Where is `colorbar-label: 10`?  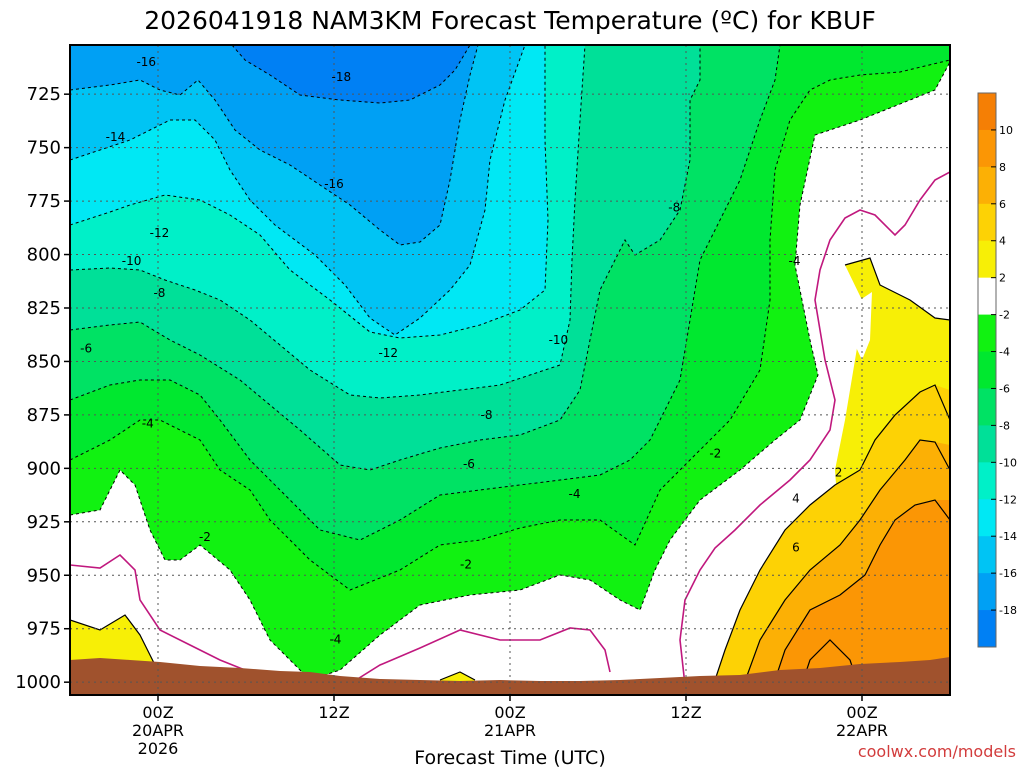 colorbar-label: 10 is located at coordinates (1006, 130).